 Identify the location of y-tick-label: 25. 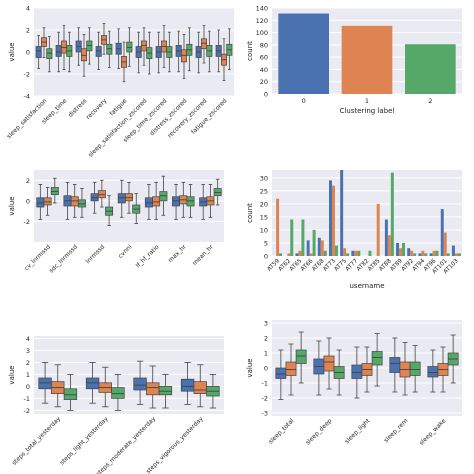
(264, 191).